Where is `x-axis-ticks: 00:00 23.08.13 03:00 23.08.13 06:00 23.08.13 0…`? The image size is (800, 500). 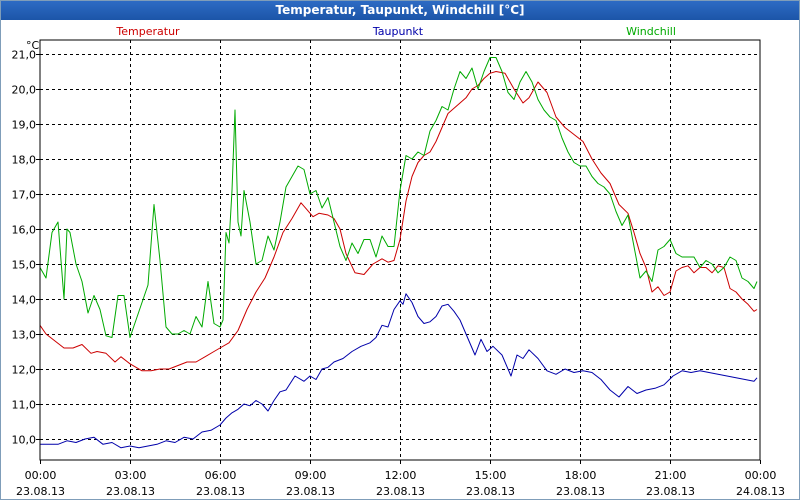
x-axis-ticks: 00:00 23.08.13 03:00 23.08.13 06:00 23.08.13 0… is located at coordinates (400, 479).